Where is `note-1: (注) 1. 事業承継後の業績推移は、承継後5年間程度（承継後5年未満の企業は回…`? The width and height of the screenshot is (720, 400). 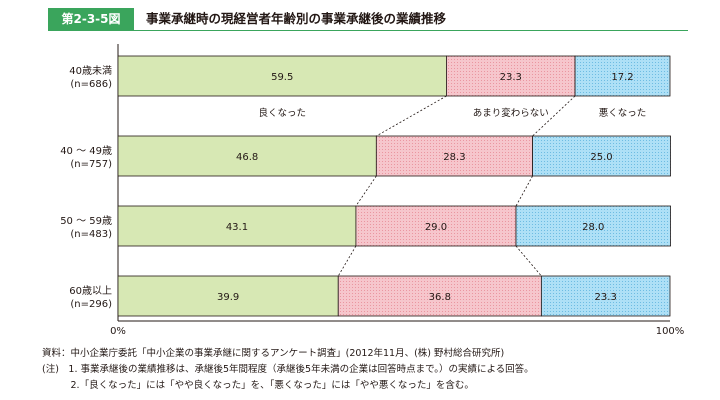 note-1: (注) 1. 事業承継後の業績推移は、承継後5年間程度（承継後5年未満の企業は回… is located at coordinates (288, 369).